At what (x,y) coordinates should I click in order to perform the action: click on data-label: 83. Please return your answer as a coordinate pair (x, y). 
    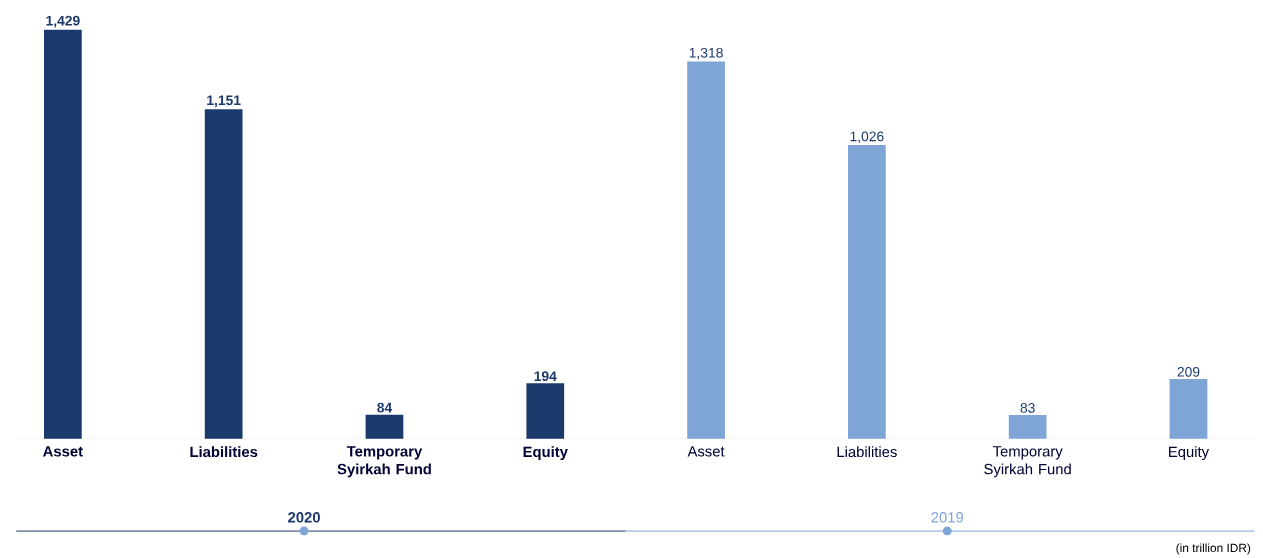
    Looking at the image, I should click on (1027, 408).